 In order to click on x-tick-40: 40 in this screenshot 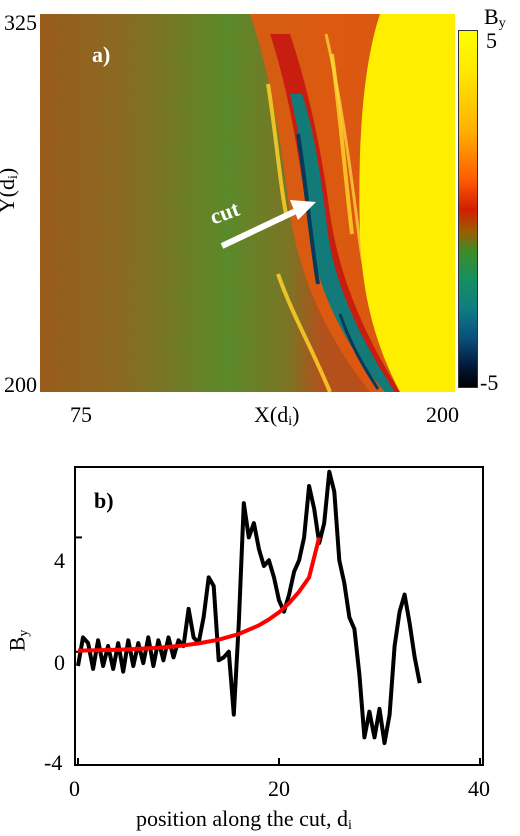, I will do `click(479, 788)`.